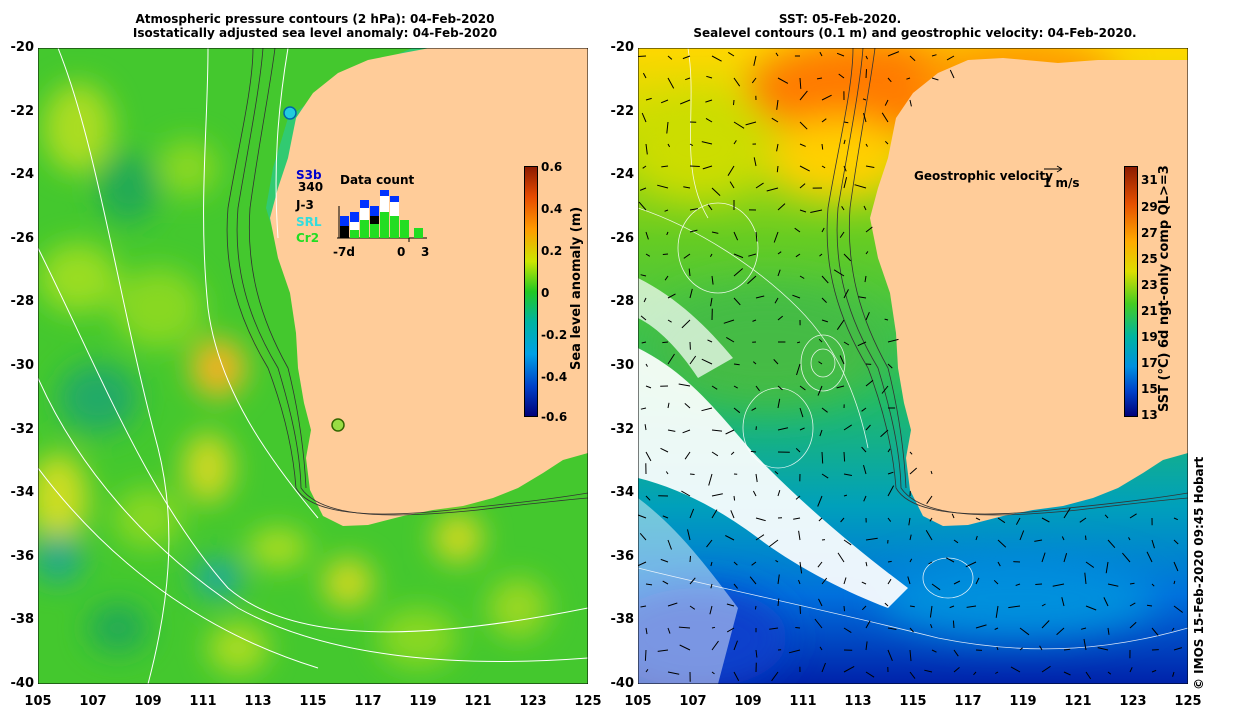 The width and height of the screenshot is (1250, 720). Describe the element at coordinates (344, 252) in the screenshot. I see `data-count-xlabel-start: -7d` at that location.